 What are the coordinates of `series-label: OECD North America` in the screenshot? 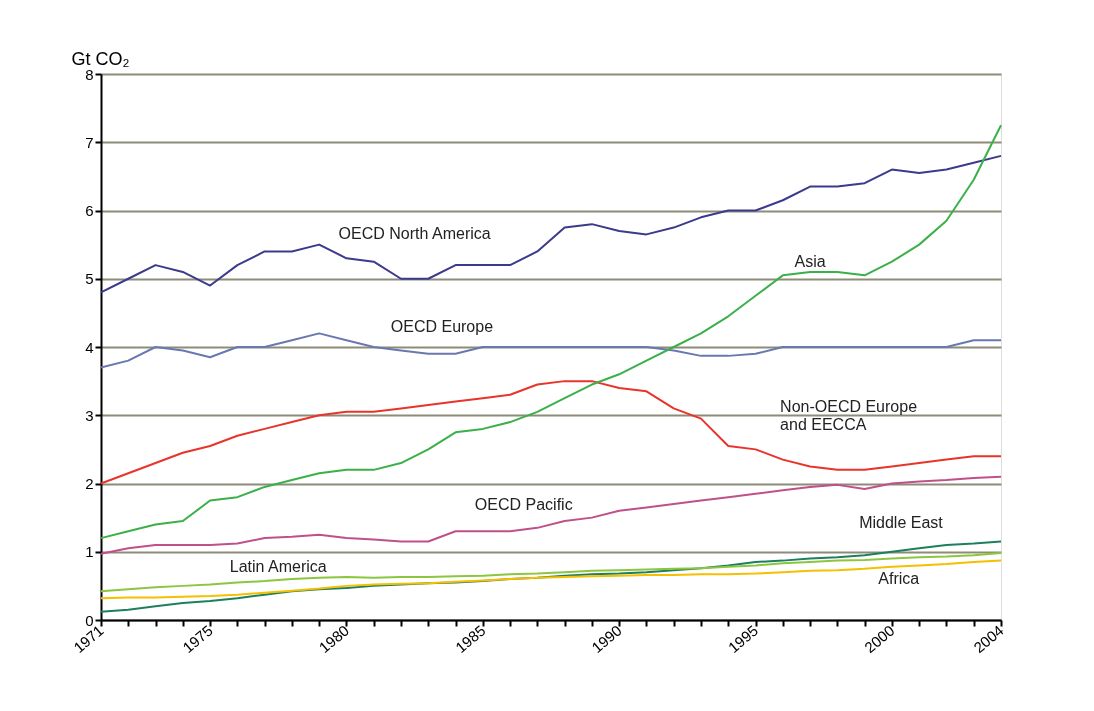 It's located at (414, 234).